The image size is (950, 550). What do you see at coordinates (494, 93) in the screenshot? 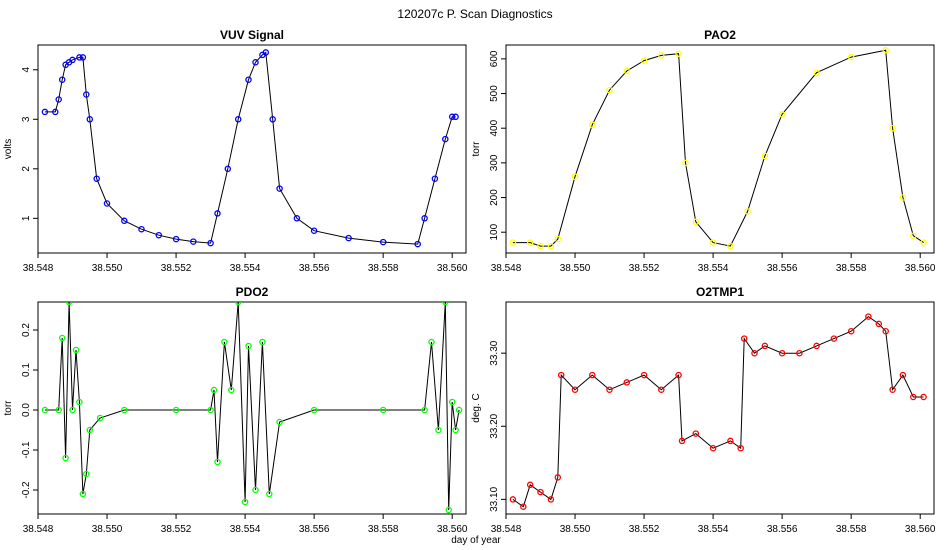
I see `y-tick-label: 500` at bounding box center [494, 93].